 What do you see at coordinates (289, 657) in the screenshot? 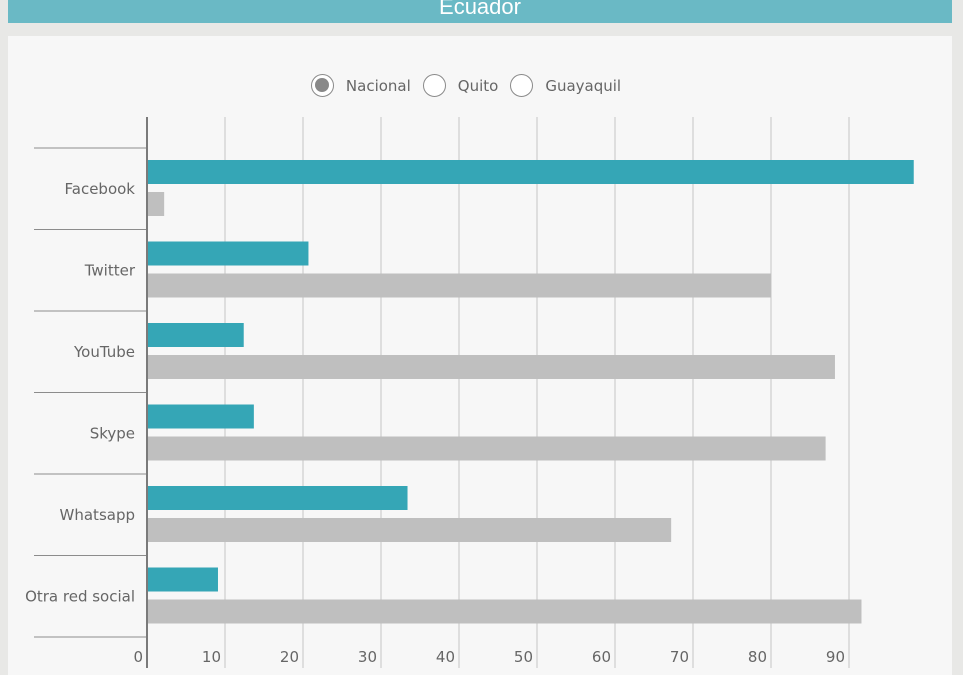
I see `tick-label: 20` at bounding box center [289, 657].